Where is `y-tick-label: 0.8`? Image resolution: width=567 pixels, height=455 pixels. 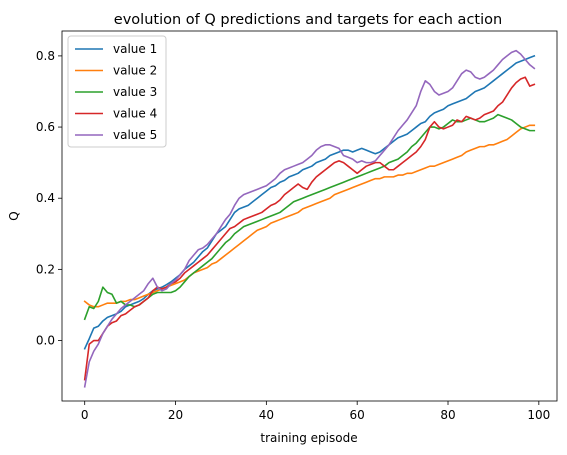 y-tick-label: 0.8 is located at coordinates (45, 56).